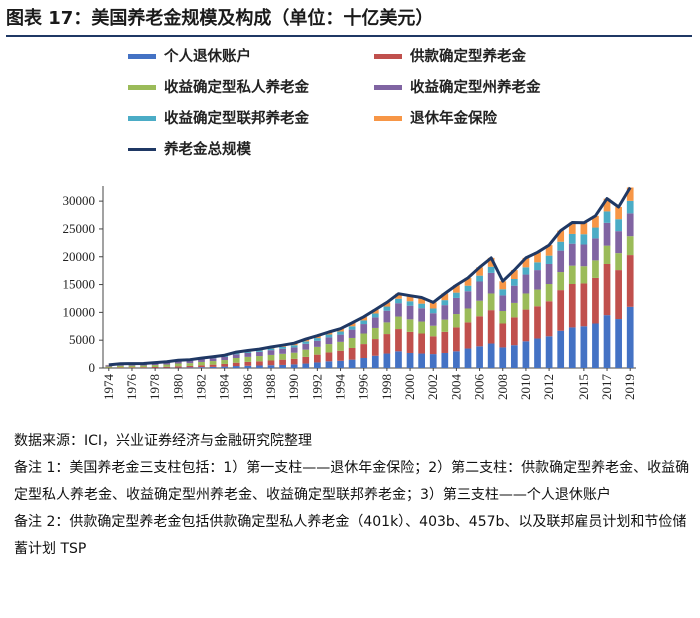 Image resolution: width=700 pixels, height=618 pixels. What do you see at coordinates (583, 387) in the screenshot?
I see `x-tick-label: 2015` at bounding box center [583, 387].